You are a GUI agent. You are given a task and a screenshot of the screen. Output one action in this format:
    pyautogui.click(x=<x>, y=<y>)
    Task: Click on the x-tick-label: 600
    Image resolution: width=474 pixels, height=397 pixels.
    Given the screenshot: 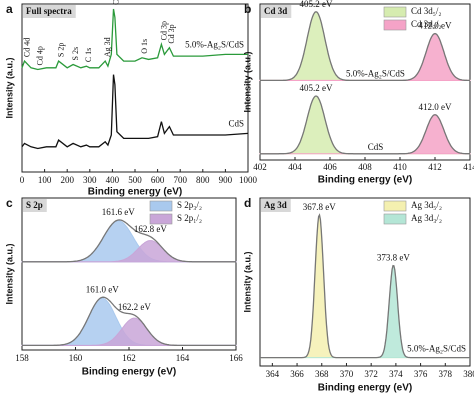 What is the action you would take?
    pyautogui.click(x=158, y=180)
    